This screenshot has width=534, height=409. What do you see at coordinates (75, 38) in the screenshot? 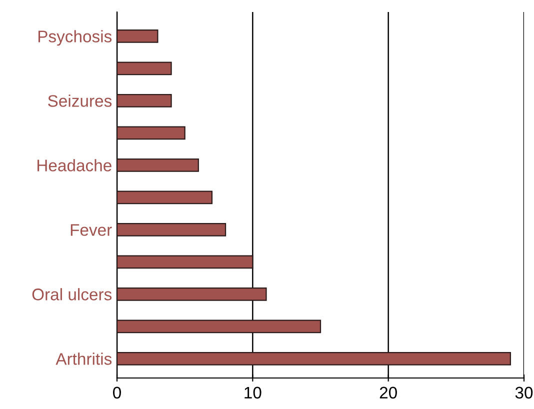
I see `y-tick-label: Psychosis` at bounding box center [75, 38].